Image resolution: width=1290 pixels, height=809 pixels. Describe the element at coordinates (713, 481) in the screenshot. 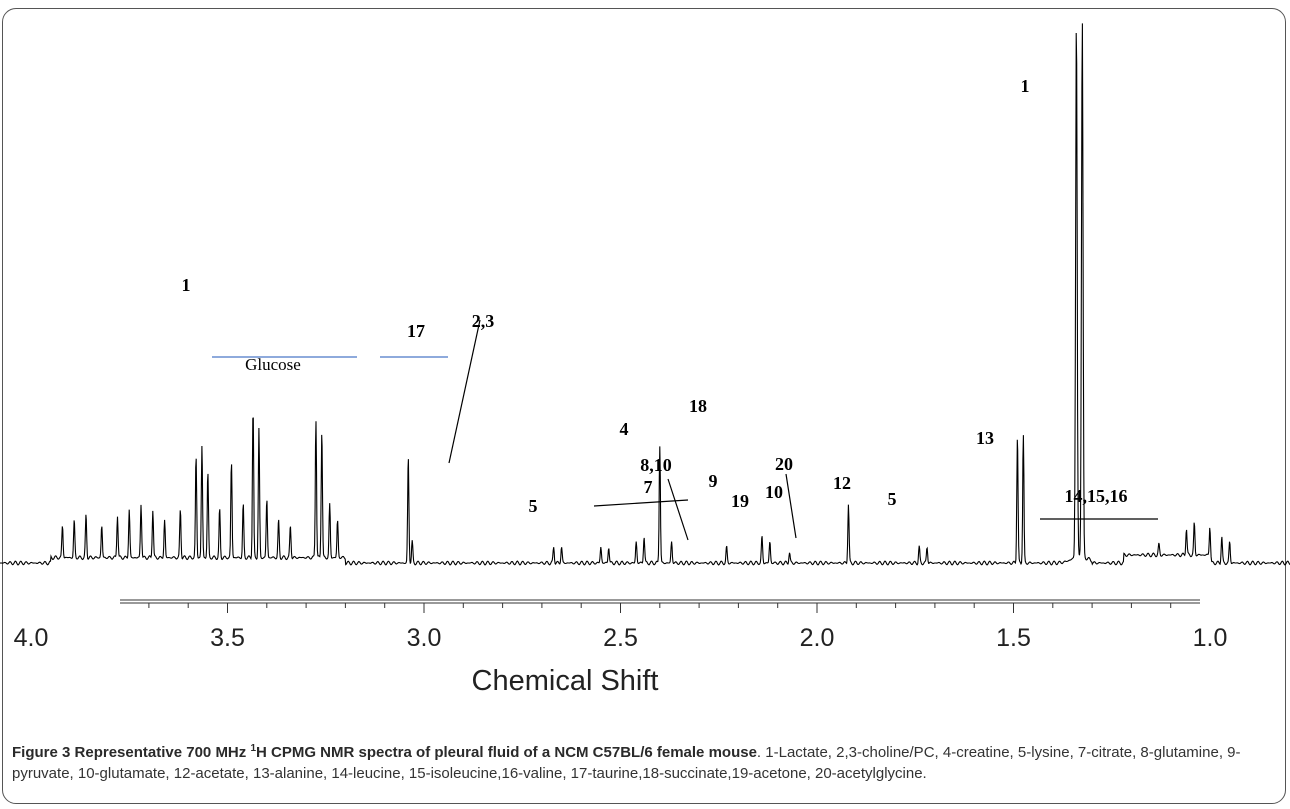

I see `annotation-label: 9` at that location.